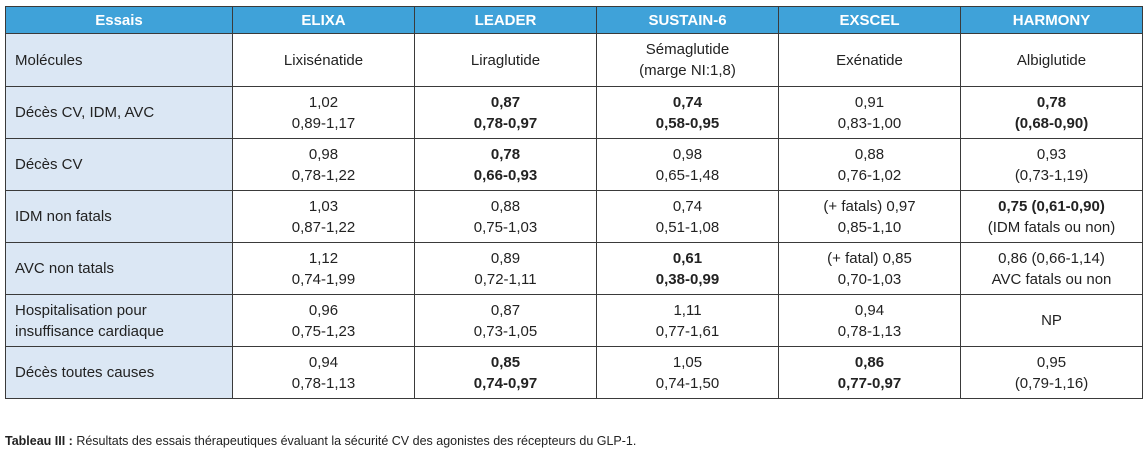  I want to click on table-cell: 0,93 (0,73-1,19), so click(1051, 164).